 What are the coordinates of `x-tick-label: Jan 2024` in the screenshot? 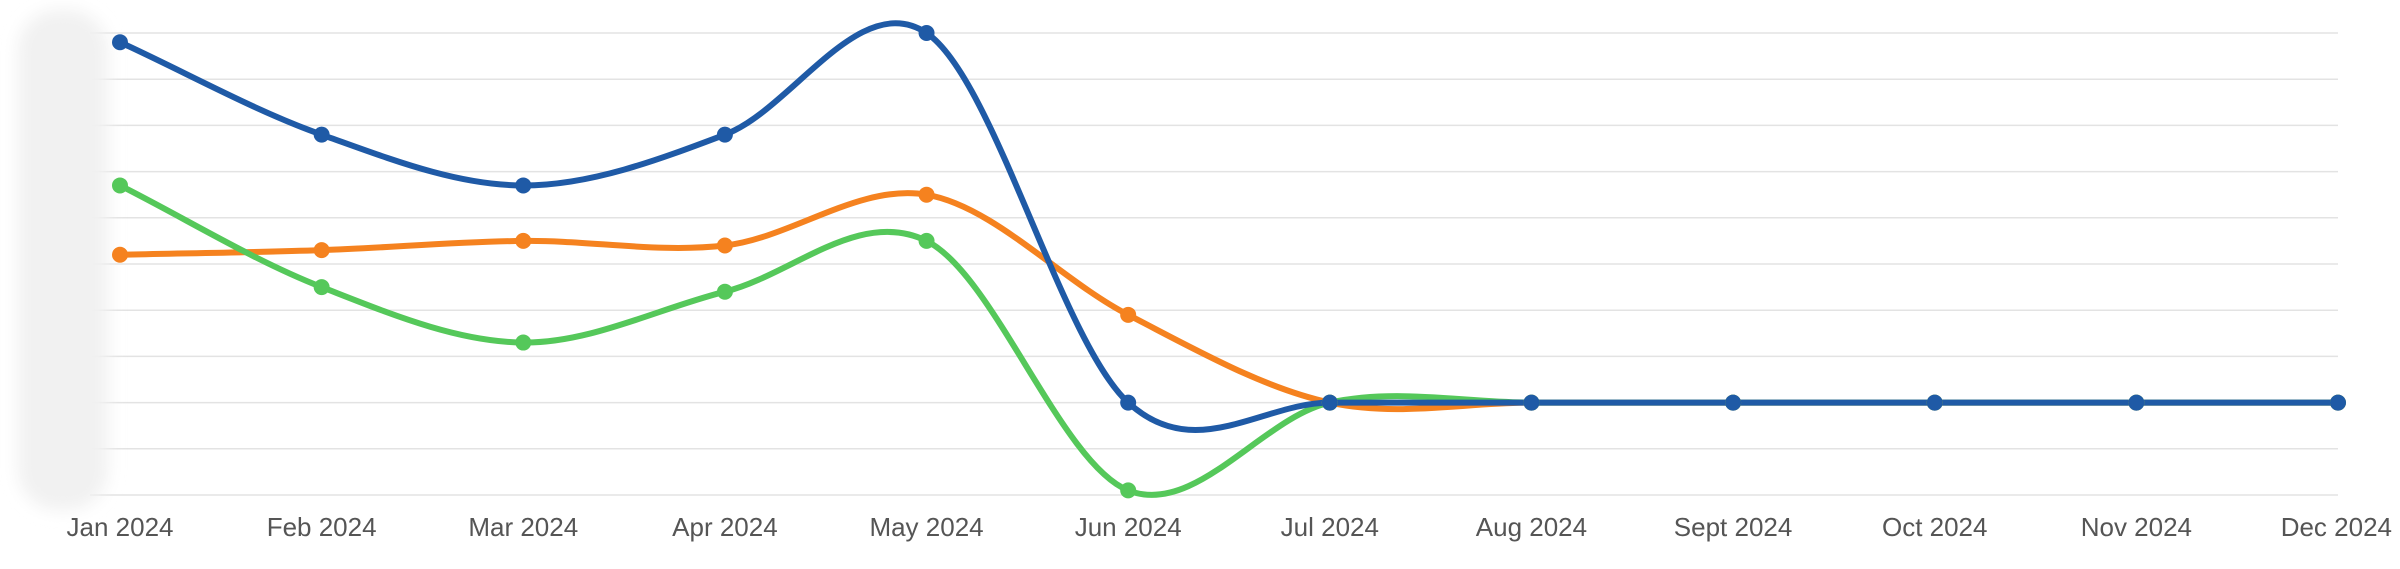 It's located at (120, 527).